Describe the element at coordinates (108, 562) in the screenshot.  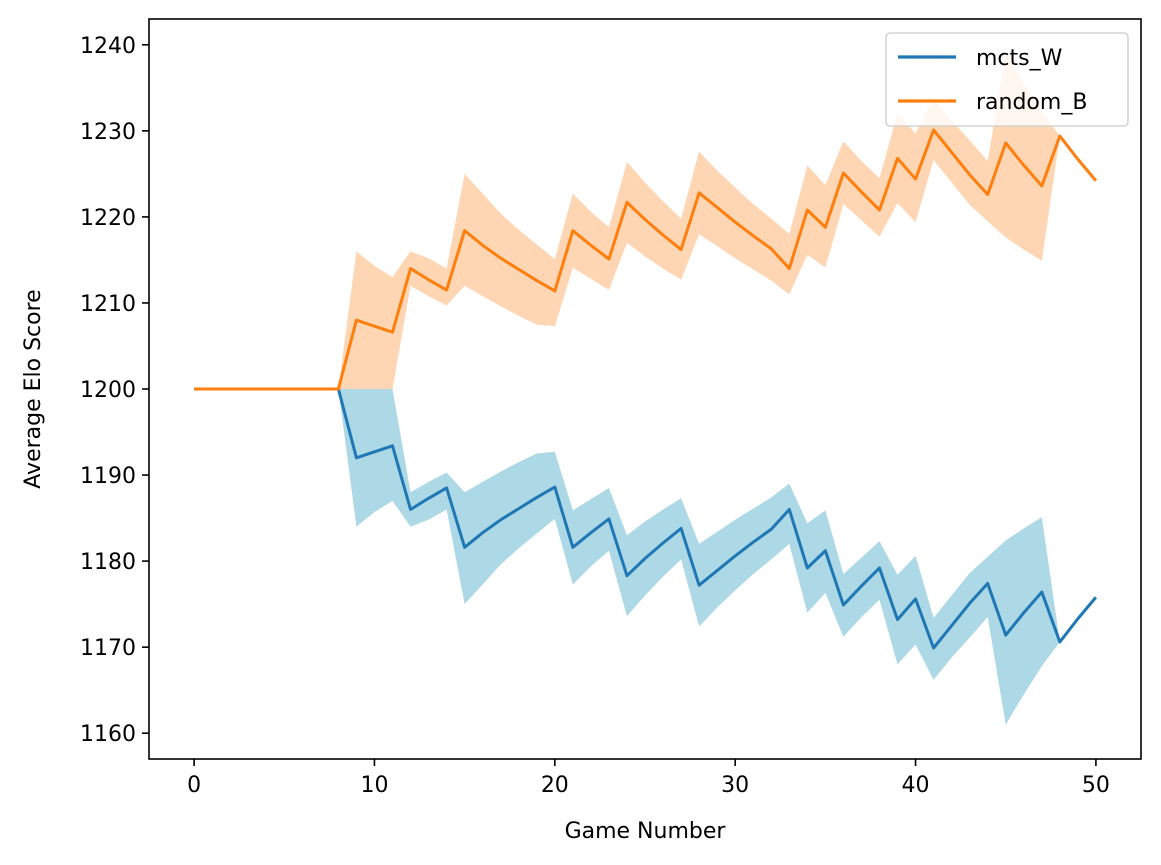
I see `y-tick-label: 1180` at that location.